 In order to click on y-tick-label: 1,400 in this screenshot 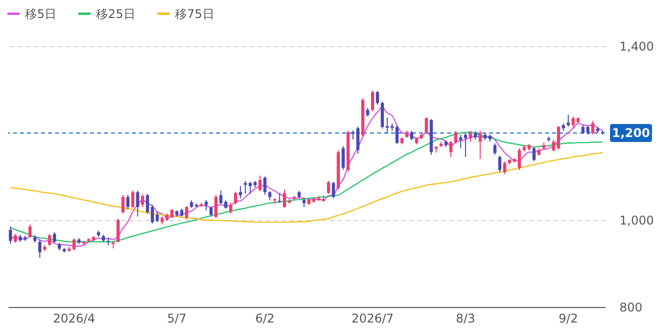, I will do `click(637, 47)`.